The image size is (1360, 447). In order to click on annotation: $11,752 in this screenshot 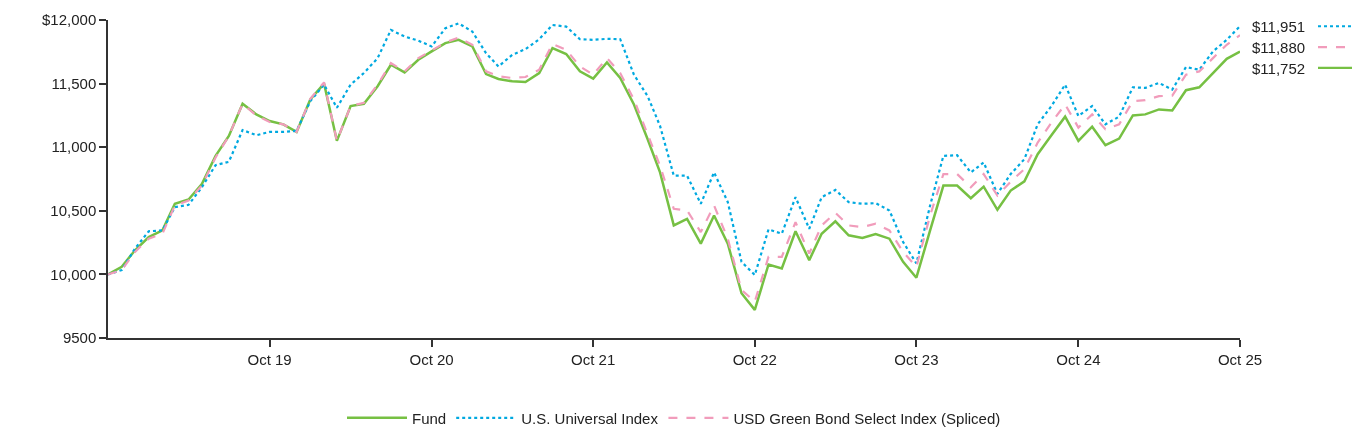, I will do `click(1279, 68)`.